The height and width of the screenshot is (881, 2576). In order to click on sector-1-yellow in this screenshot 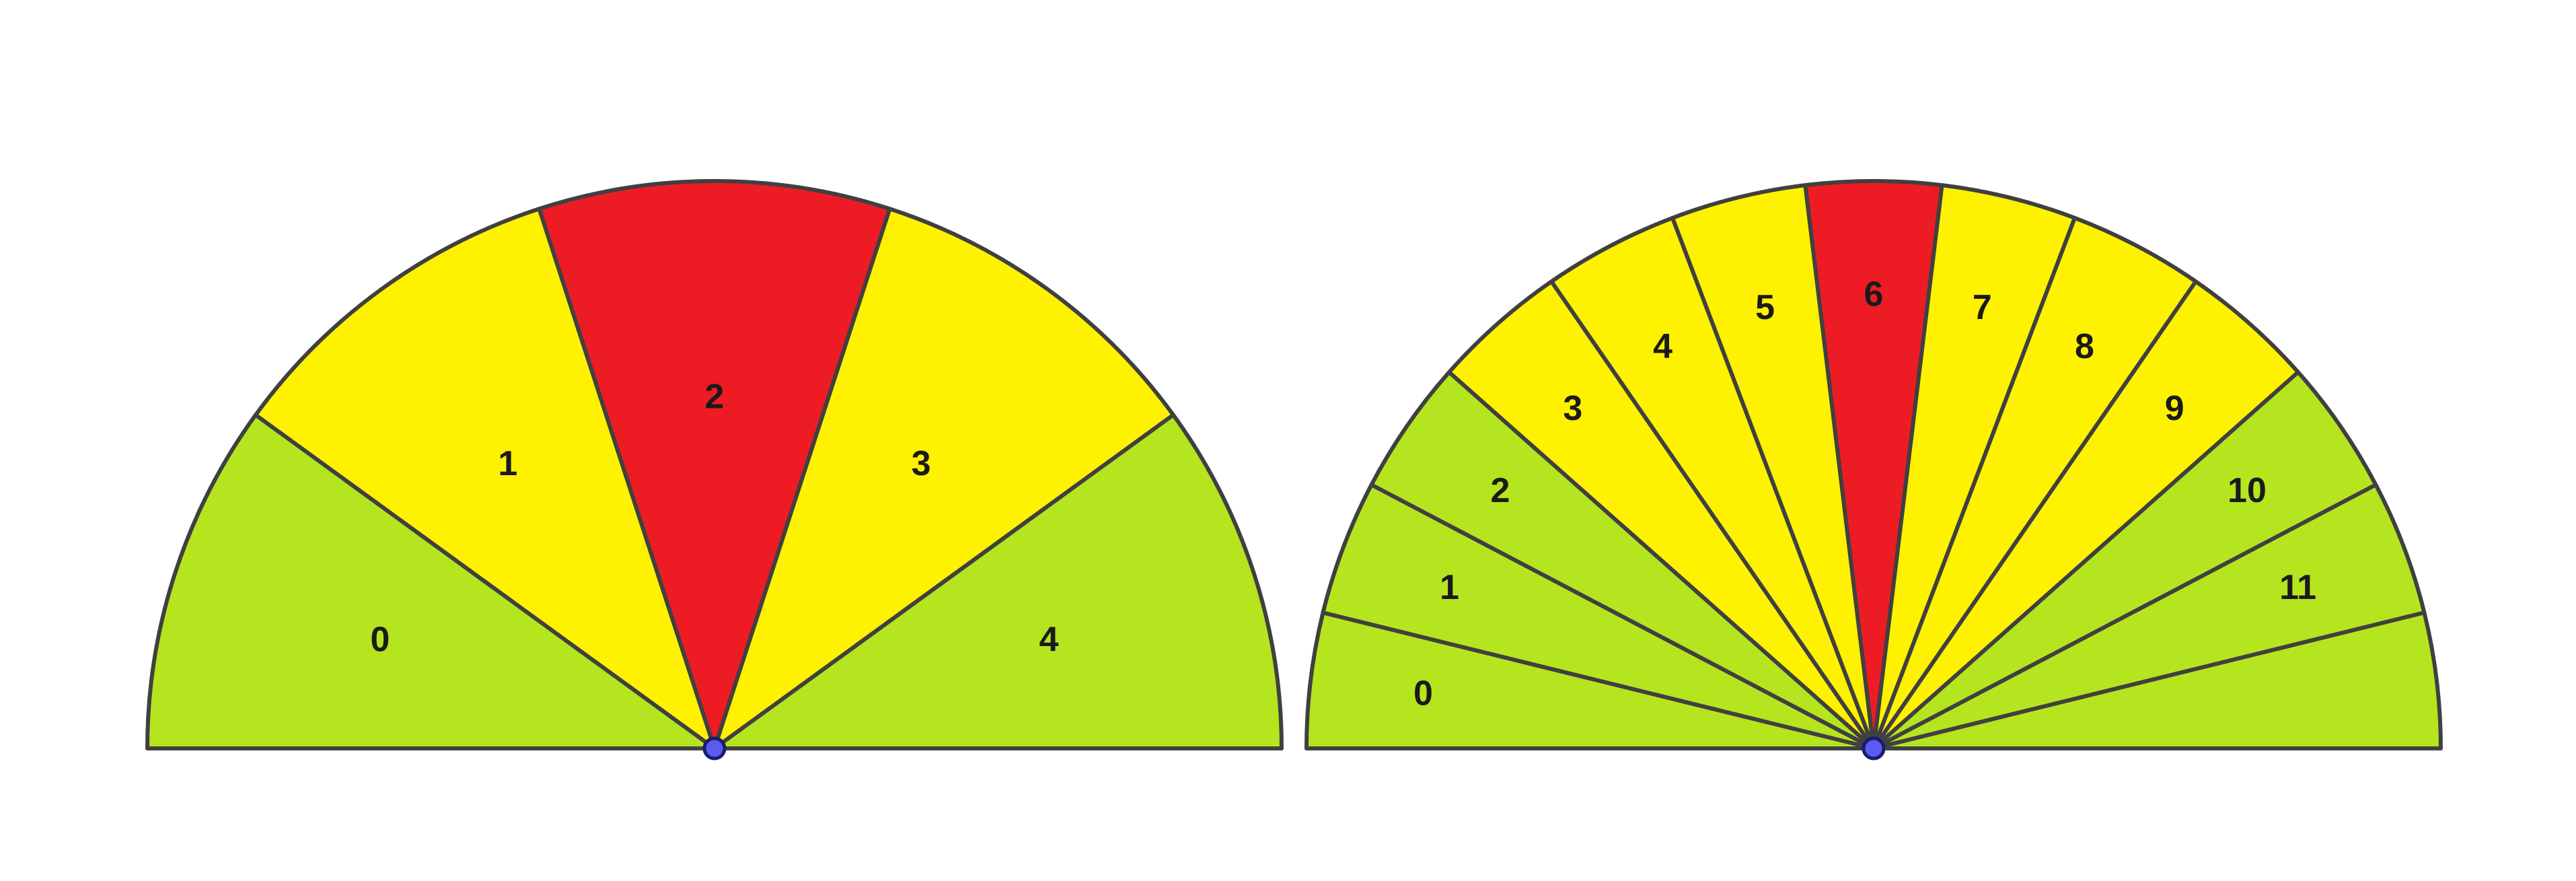, I will do `click(485, 479)`.